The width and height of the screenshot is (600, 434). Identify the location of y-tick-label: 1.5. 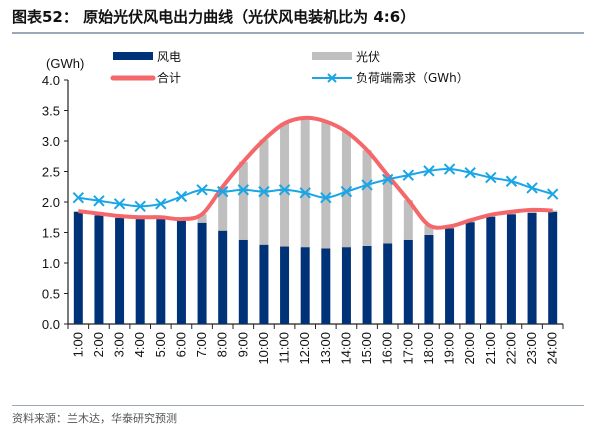
(51, 233).